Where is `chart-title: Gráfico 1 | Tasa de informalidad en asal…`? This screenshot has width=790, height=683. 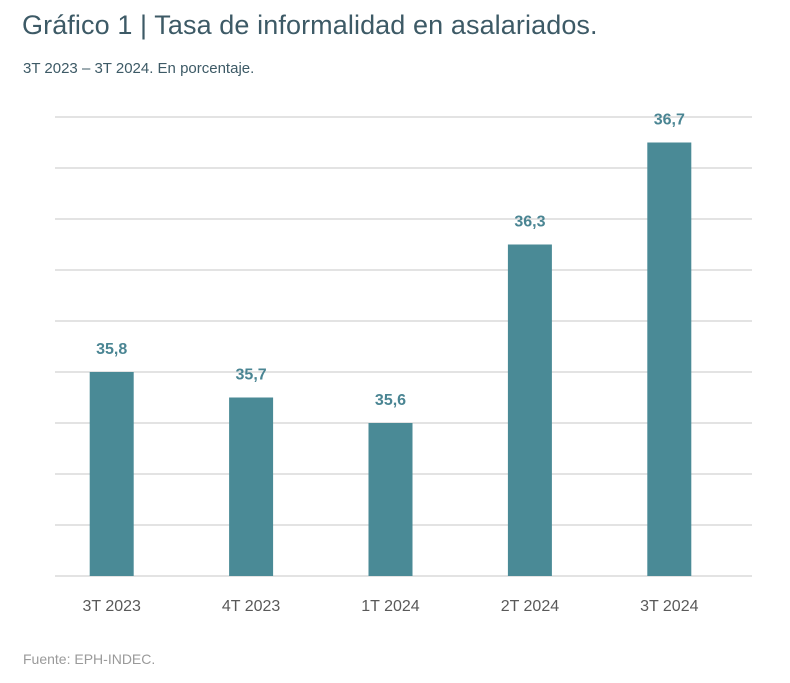
chart-title: Gráfico 1 | Tasa de informalidad en asal… is located at coordinates (310, 25).